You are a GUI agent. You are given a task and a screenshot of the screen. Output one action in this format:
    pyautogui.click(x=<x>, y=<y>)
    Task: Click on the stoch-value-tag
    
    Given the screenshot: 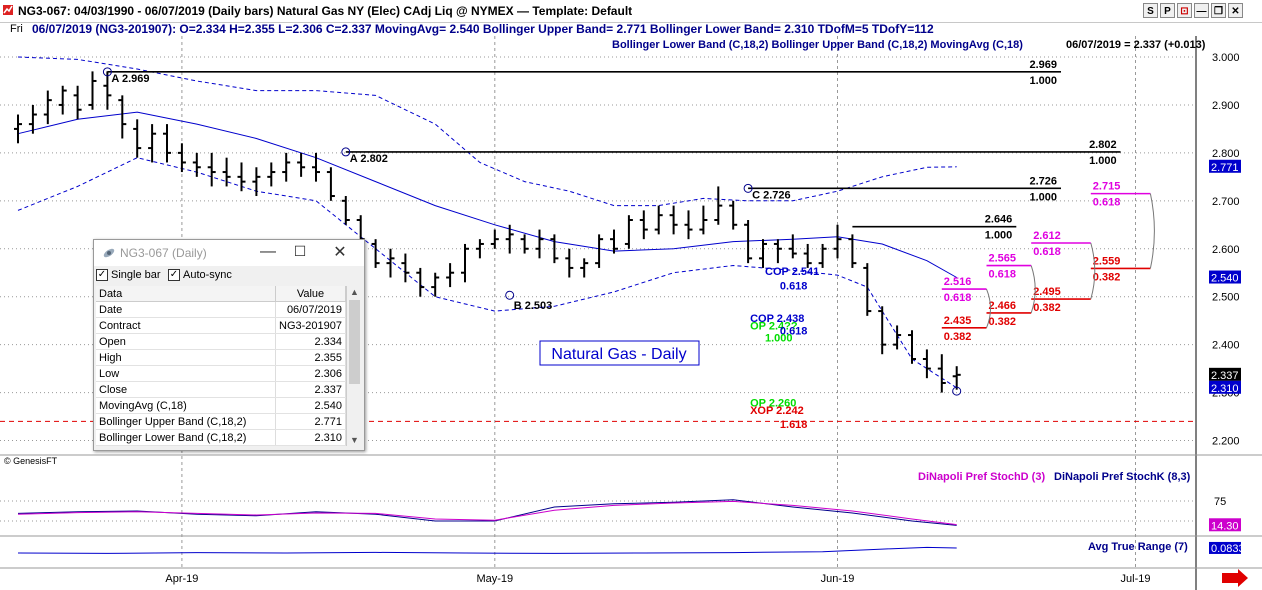 What is the action you would take?
    pyautogui.click(x=1225, y=525)
    